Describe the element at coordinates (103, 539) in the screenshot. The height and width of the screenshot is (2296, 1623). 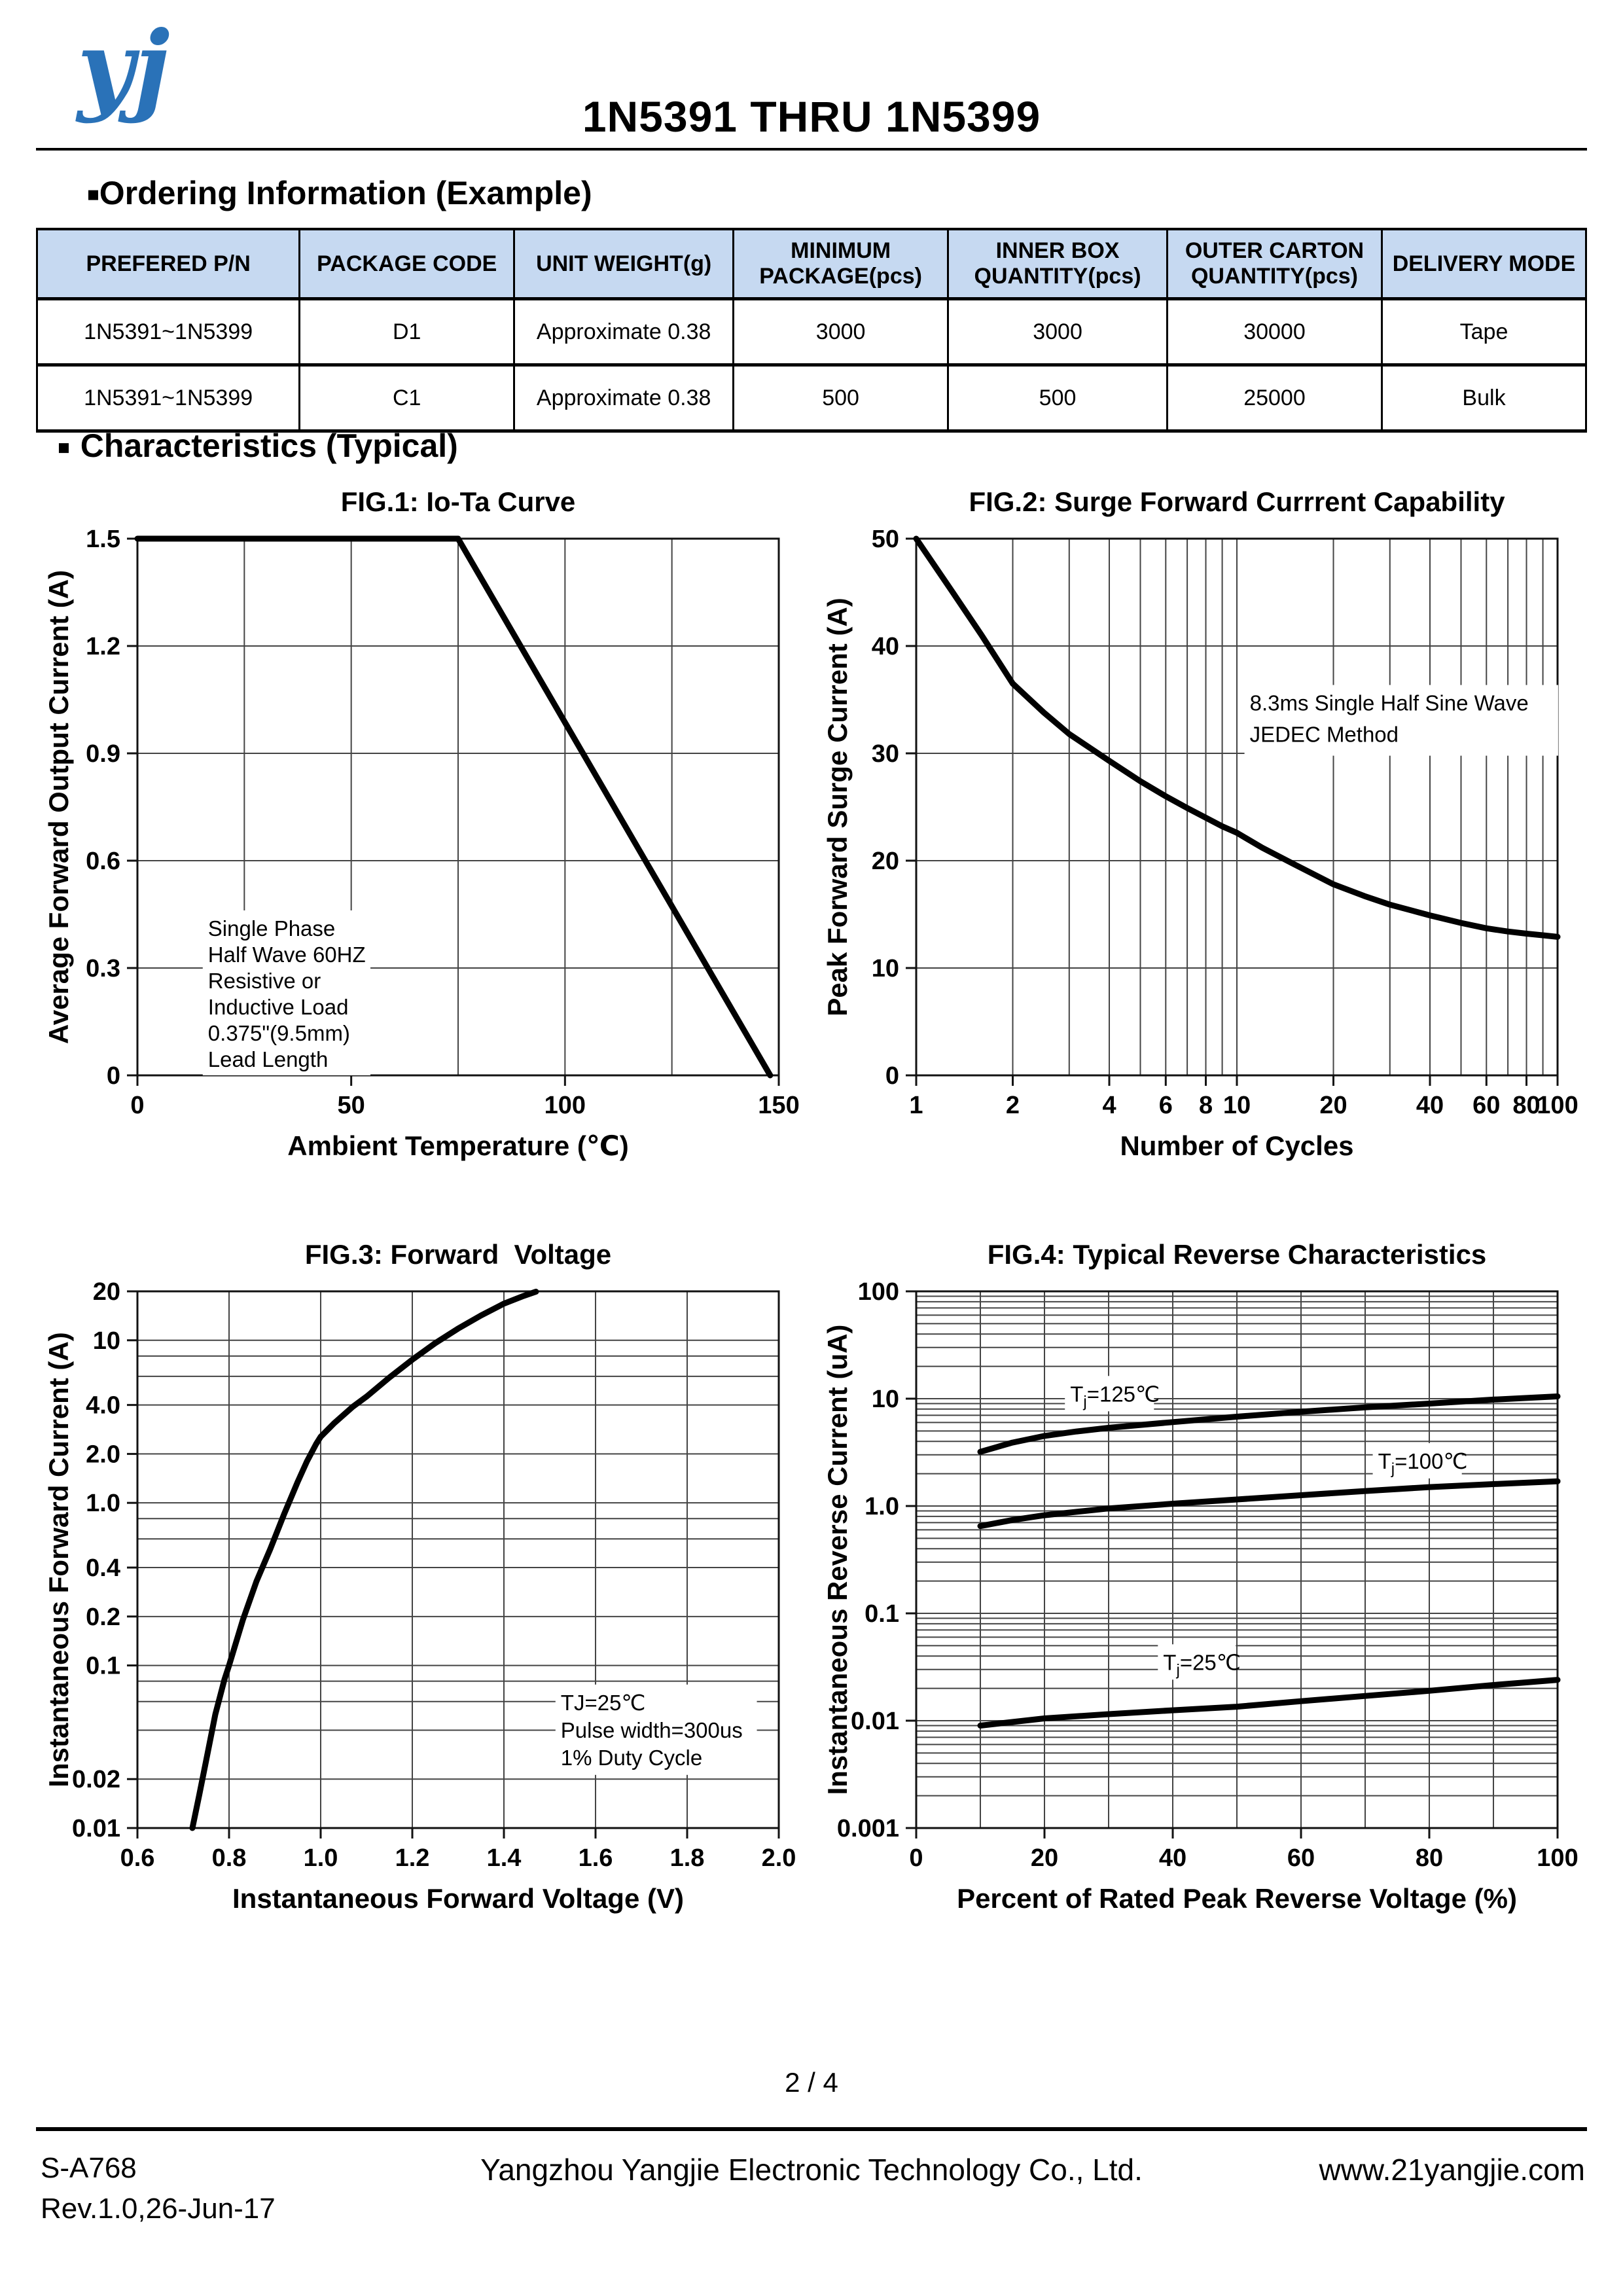
I see `y-tick-label: 1.5` at that location.